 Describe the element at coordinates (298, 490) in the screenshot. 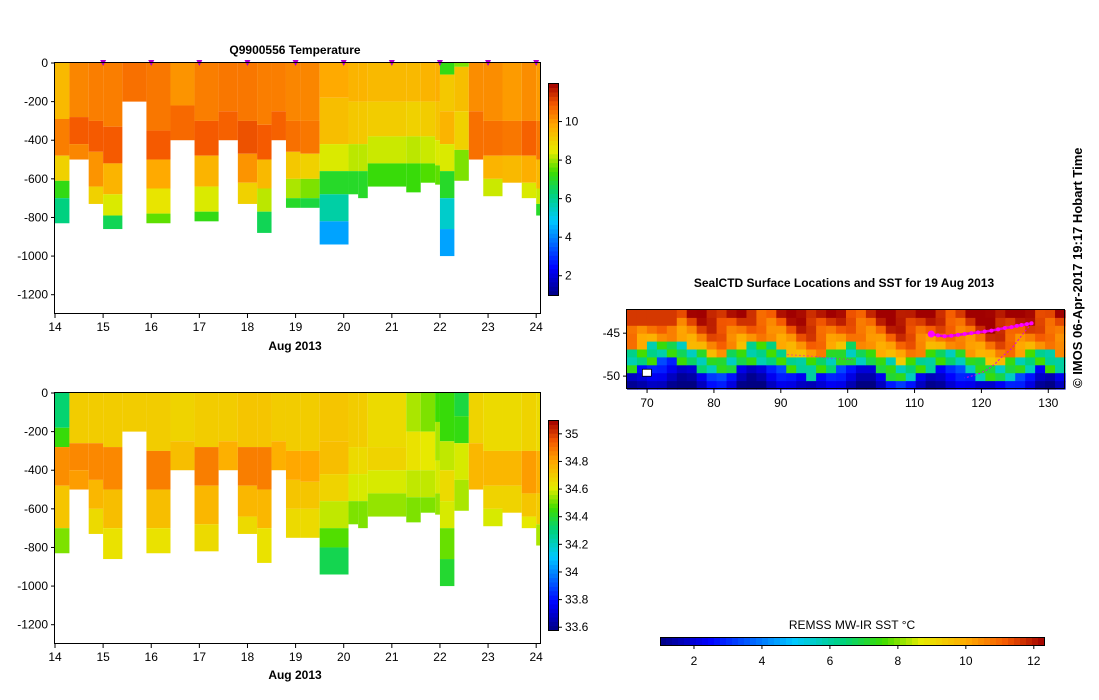

I see `salinity-heatmap` at that location.